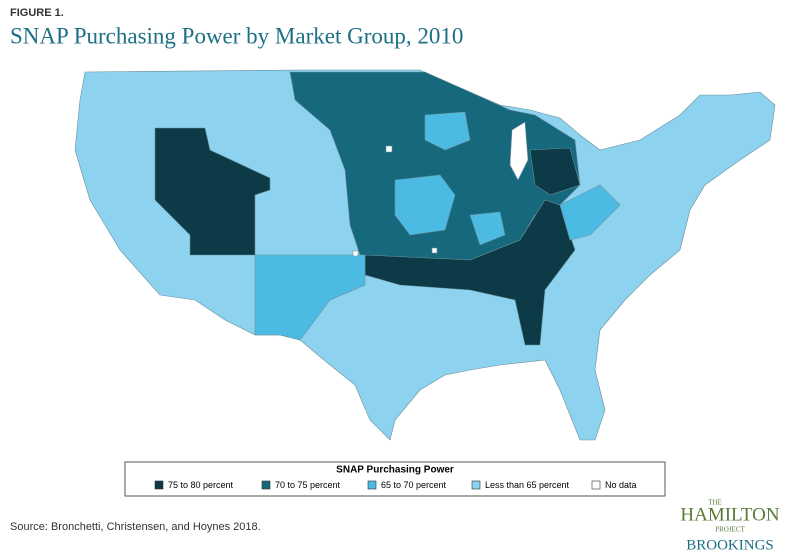 This screenshot has height=560, width=800. What do you see at coordinates (730, 514) in the screenshot?
I see `logo-hamilton: HAMILTON` at bounding box center [730, 514].